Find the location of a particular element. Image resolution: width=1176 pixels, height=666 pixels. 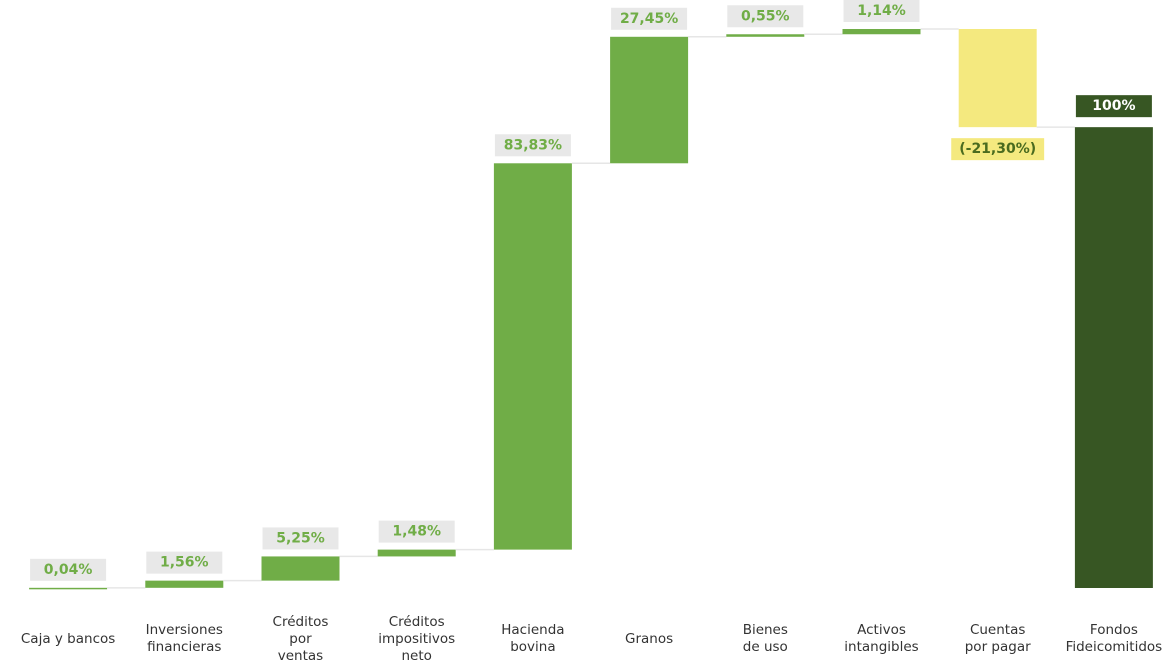

x-tick-label: Bienes de uso is located at coordinates (765, 638).